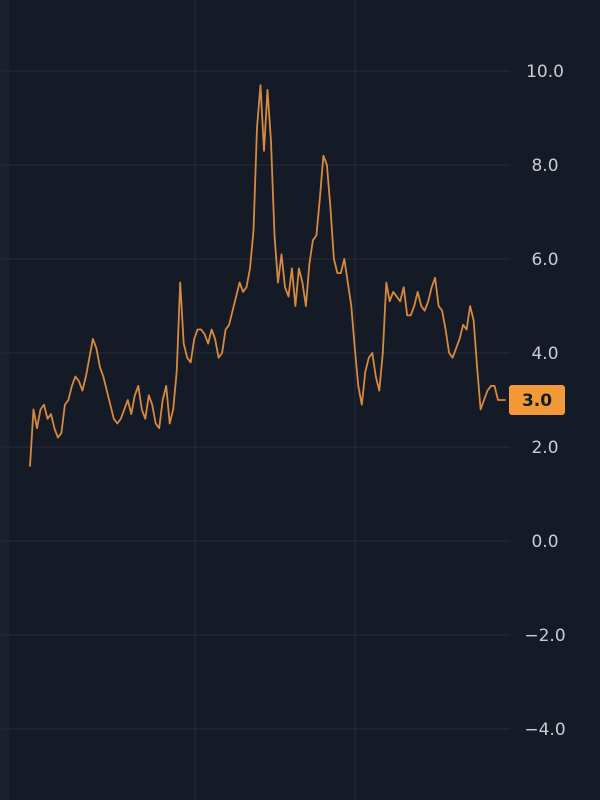 Image resolution: width=600 pixels, height=800 pixels. I want to click on last-value-badge-bg, so click(537, 400).